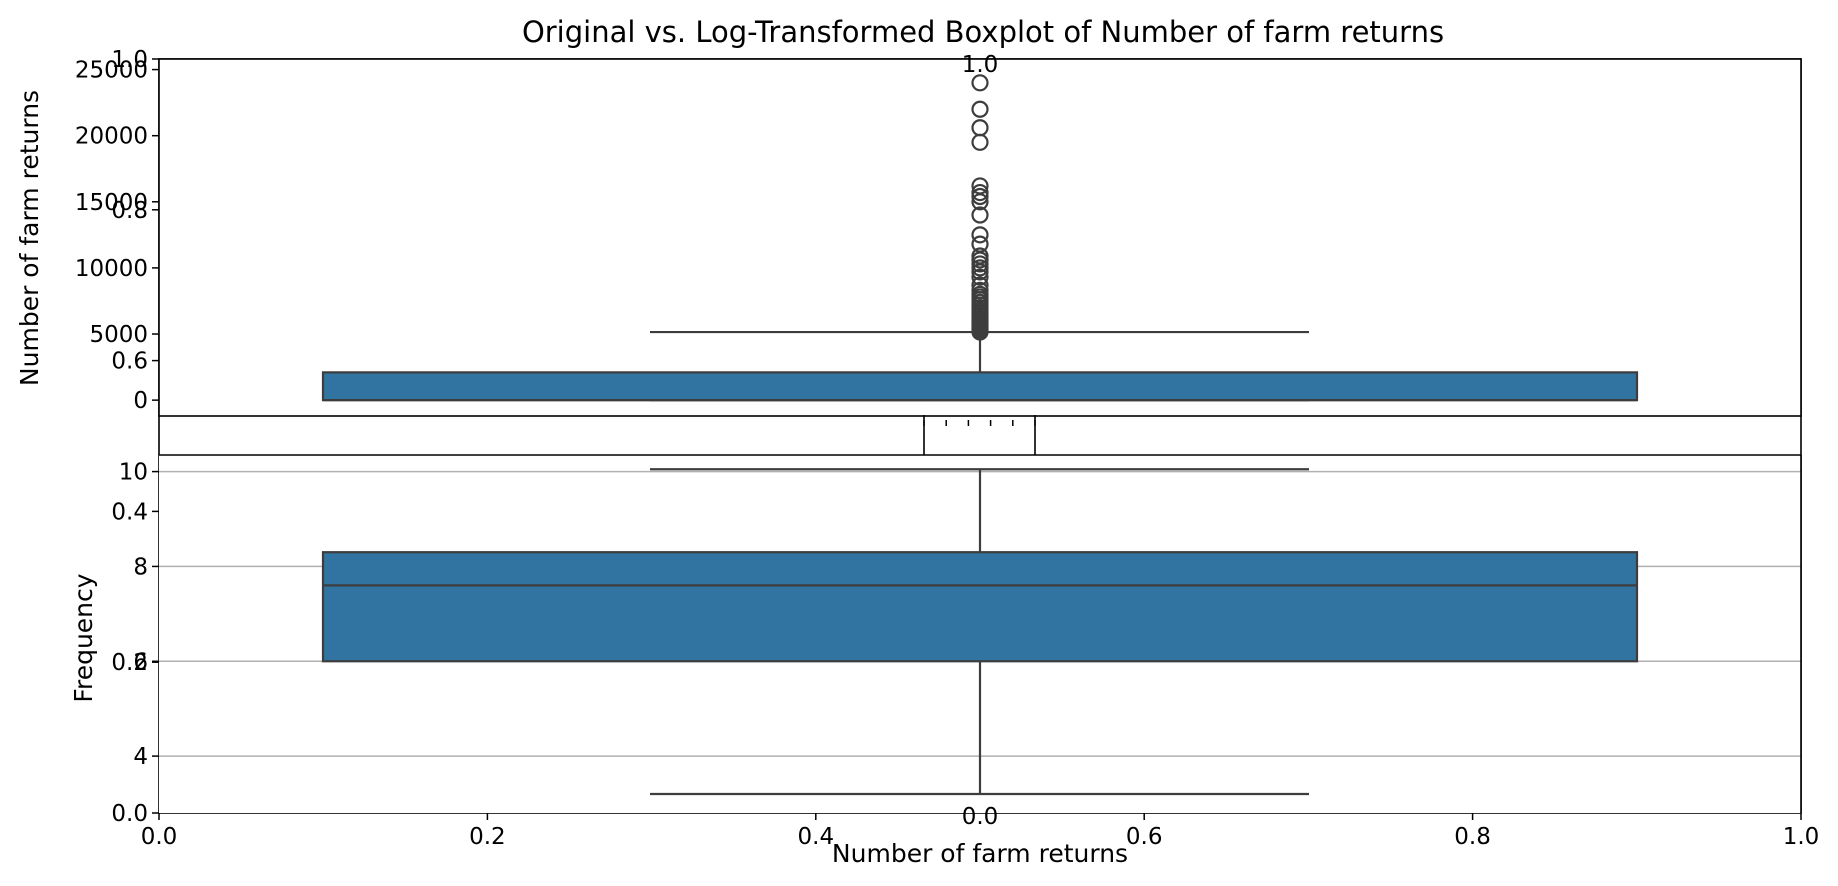 This screenshot has width=1838, height=886. Describe the element at coordinates (980, 386) in the screenshot. I see `original-box` at that location.